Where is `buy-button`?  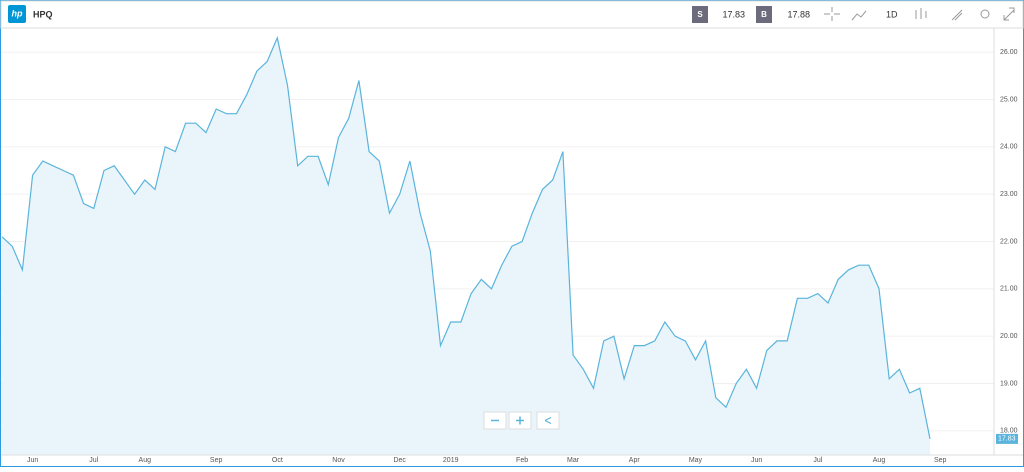
buy-button is located at coordinates (764, 14).